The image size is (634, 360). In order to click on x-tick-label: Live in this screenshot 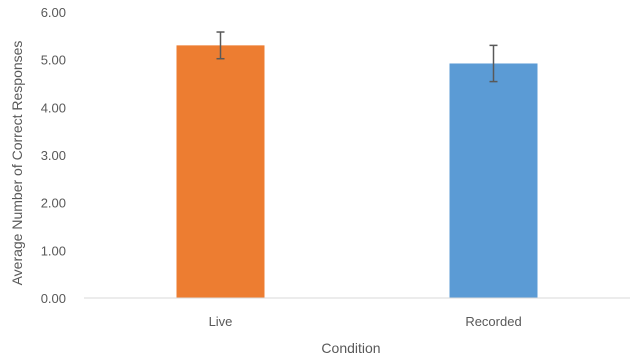, I will do `click(221, 321)`.